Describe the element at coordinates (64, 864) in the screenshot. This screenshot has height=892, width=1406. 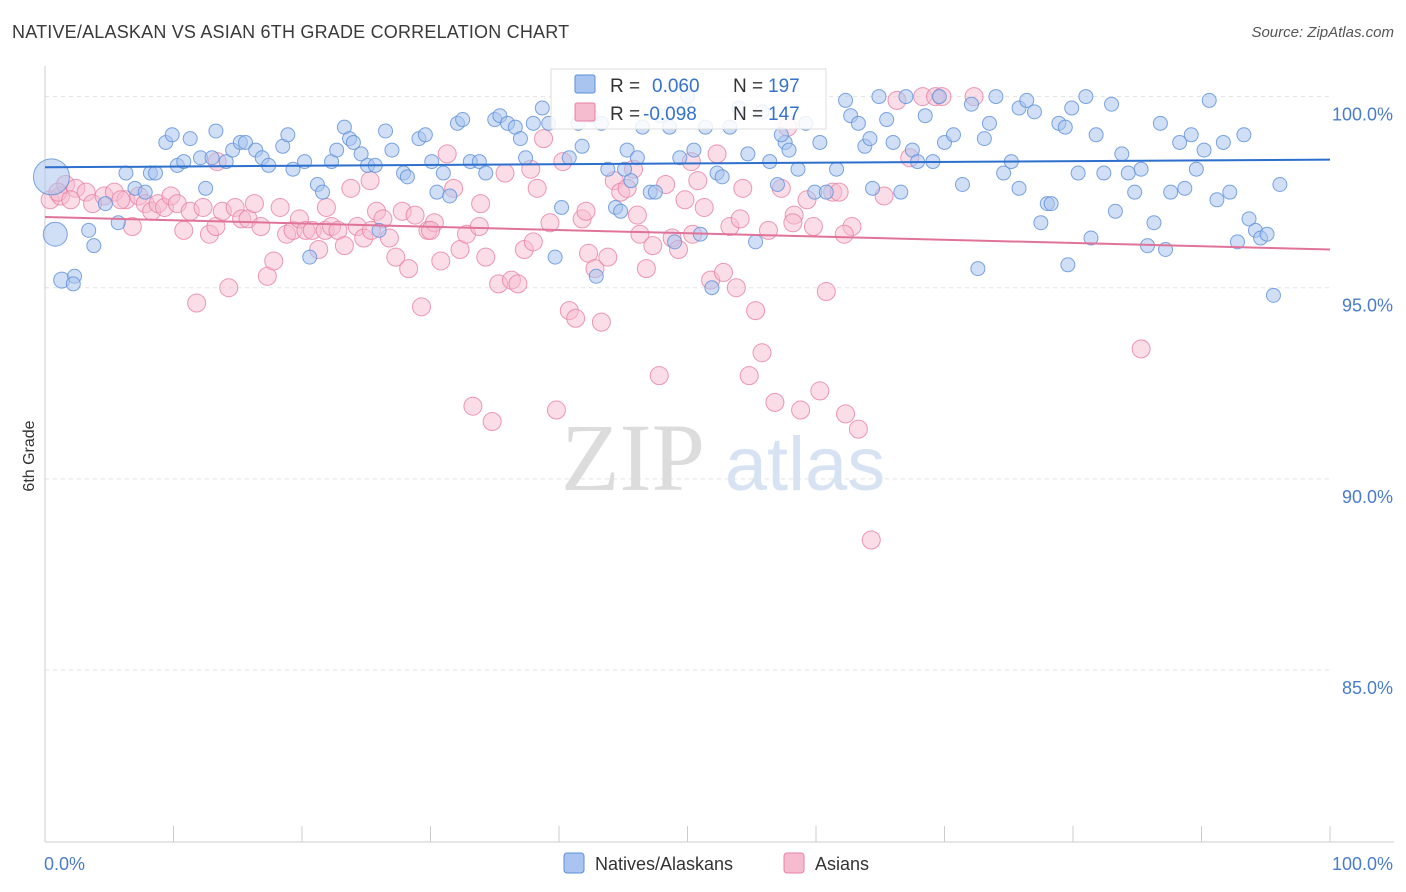
I see `x-tick-label-0: 0.0%` at that location.